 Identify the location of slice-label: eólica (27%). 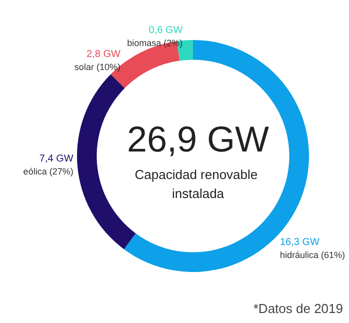
(48, 171).